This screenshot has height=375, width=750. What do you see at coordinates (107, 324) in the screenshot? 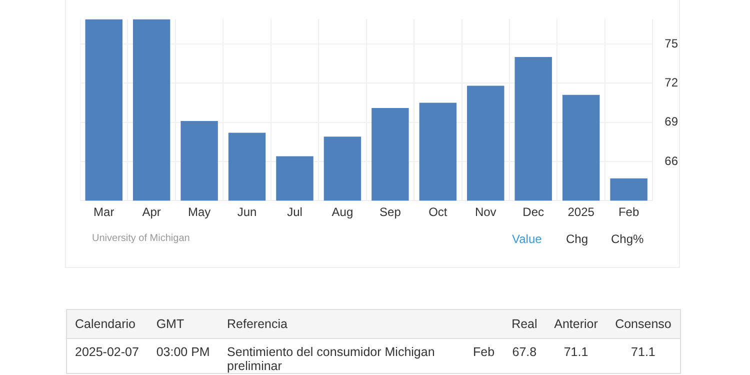
I see `text: Calendario` at bounding box center [107, 324].